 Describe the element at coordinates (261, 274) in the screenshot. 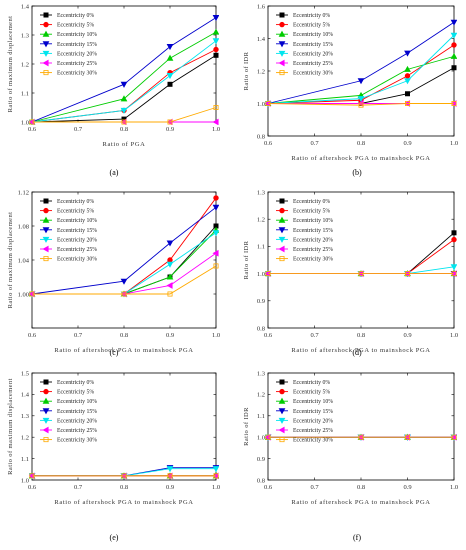

I see `y-tick-label: 1.0` at that location.